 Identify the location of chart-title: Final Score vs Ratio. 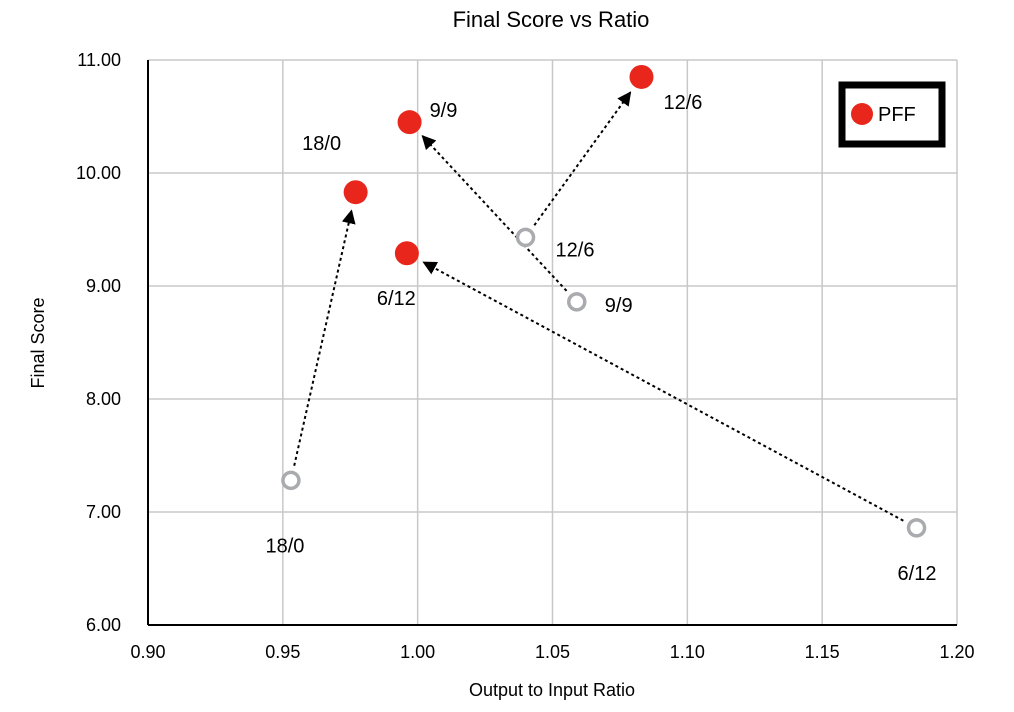
(551, 19).